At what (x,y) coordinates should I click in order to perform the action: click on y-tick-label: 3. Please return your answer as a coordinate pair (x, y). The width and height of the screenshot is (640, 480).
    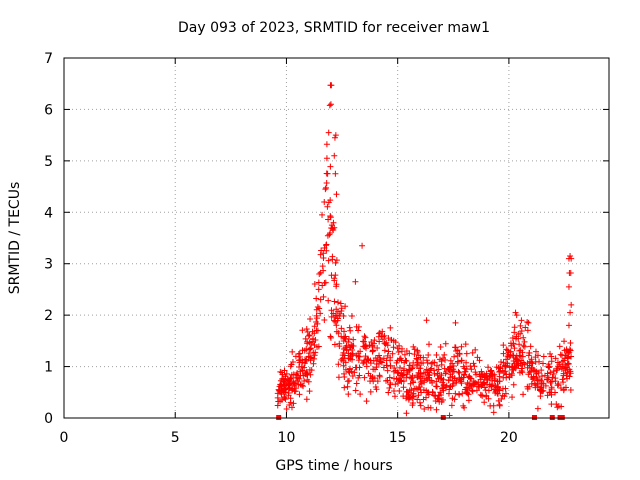
    Looking at the image, I should click on (48, 265).